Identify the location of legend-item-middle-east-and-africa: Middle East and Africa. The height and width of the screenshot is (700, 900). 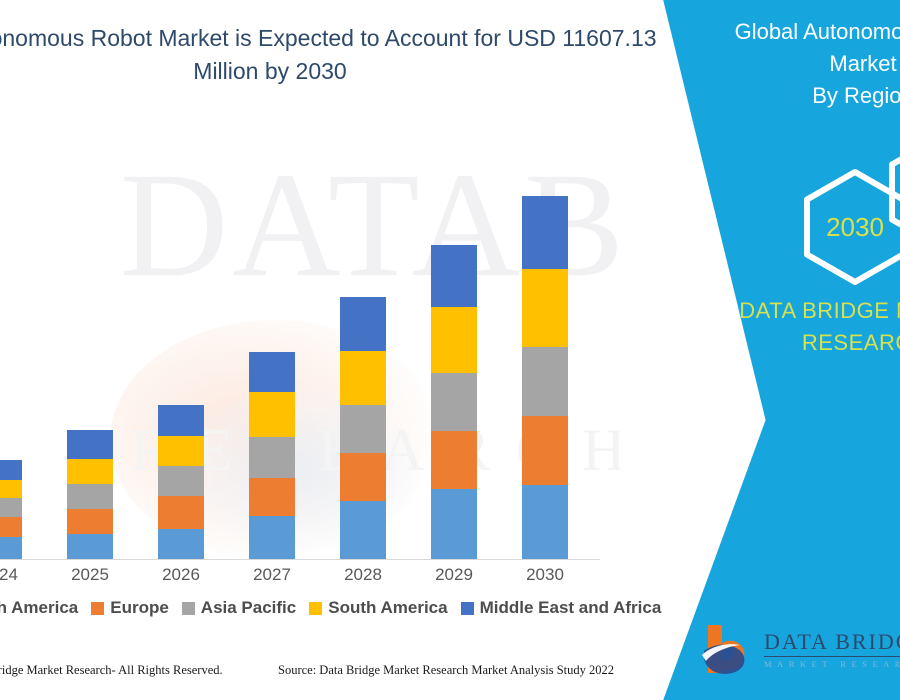
(561, 608).